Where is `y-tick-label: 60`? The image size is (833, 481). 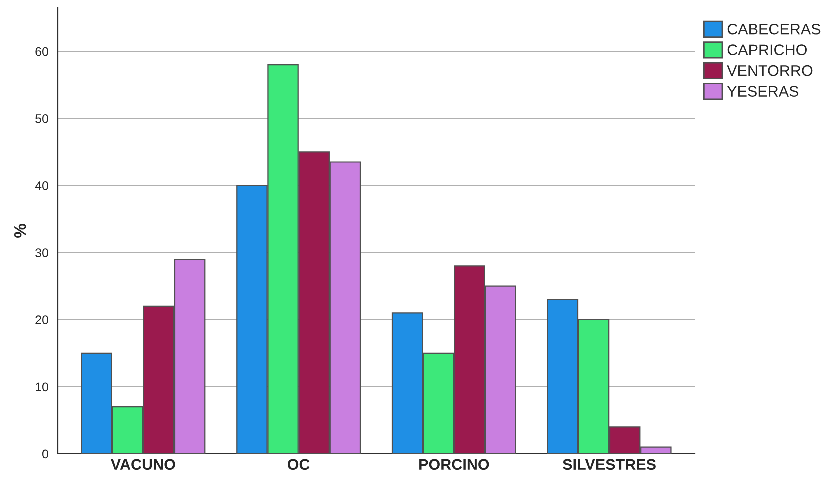 y-tick-label: 60 is located at coordinates (42, 51).